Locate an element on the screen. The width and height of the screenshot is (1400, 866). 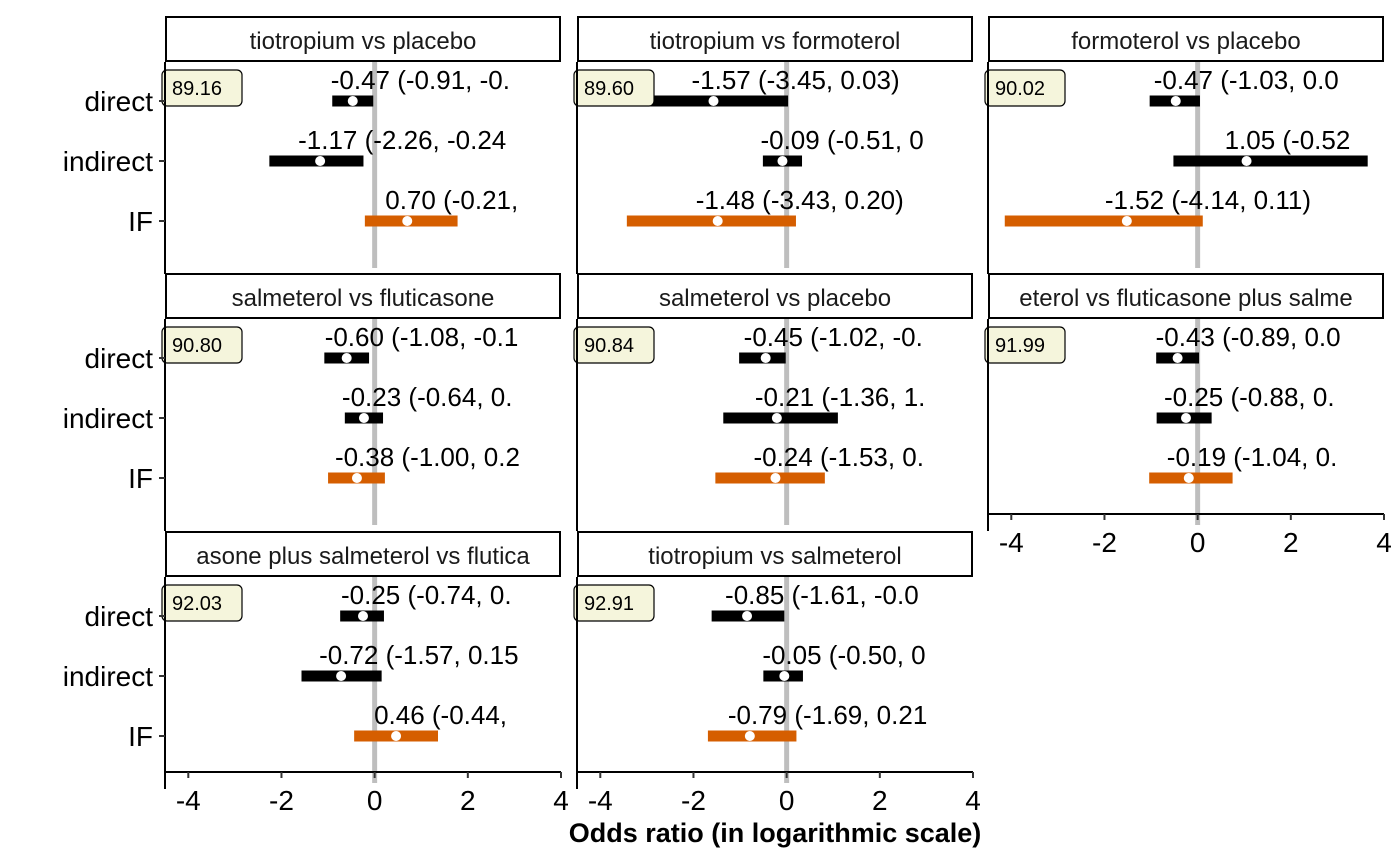
data-label: -0.72 (-1.57, 0.15 is located at coordinates (418, 655).